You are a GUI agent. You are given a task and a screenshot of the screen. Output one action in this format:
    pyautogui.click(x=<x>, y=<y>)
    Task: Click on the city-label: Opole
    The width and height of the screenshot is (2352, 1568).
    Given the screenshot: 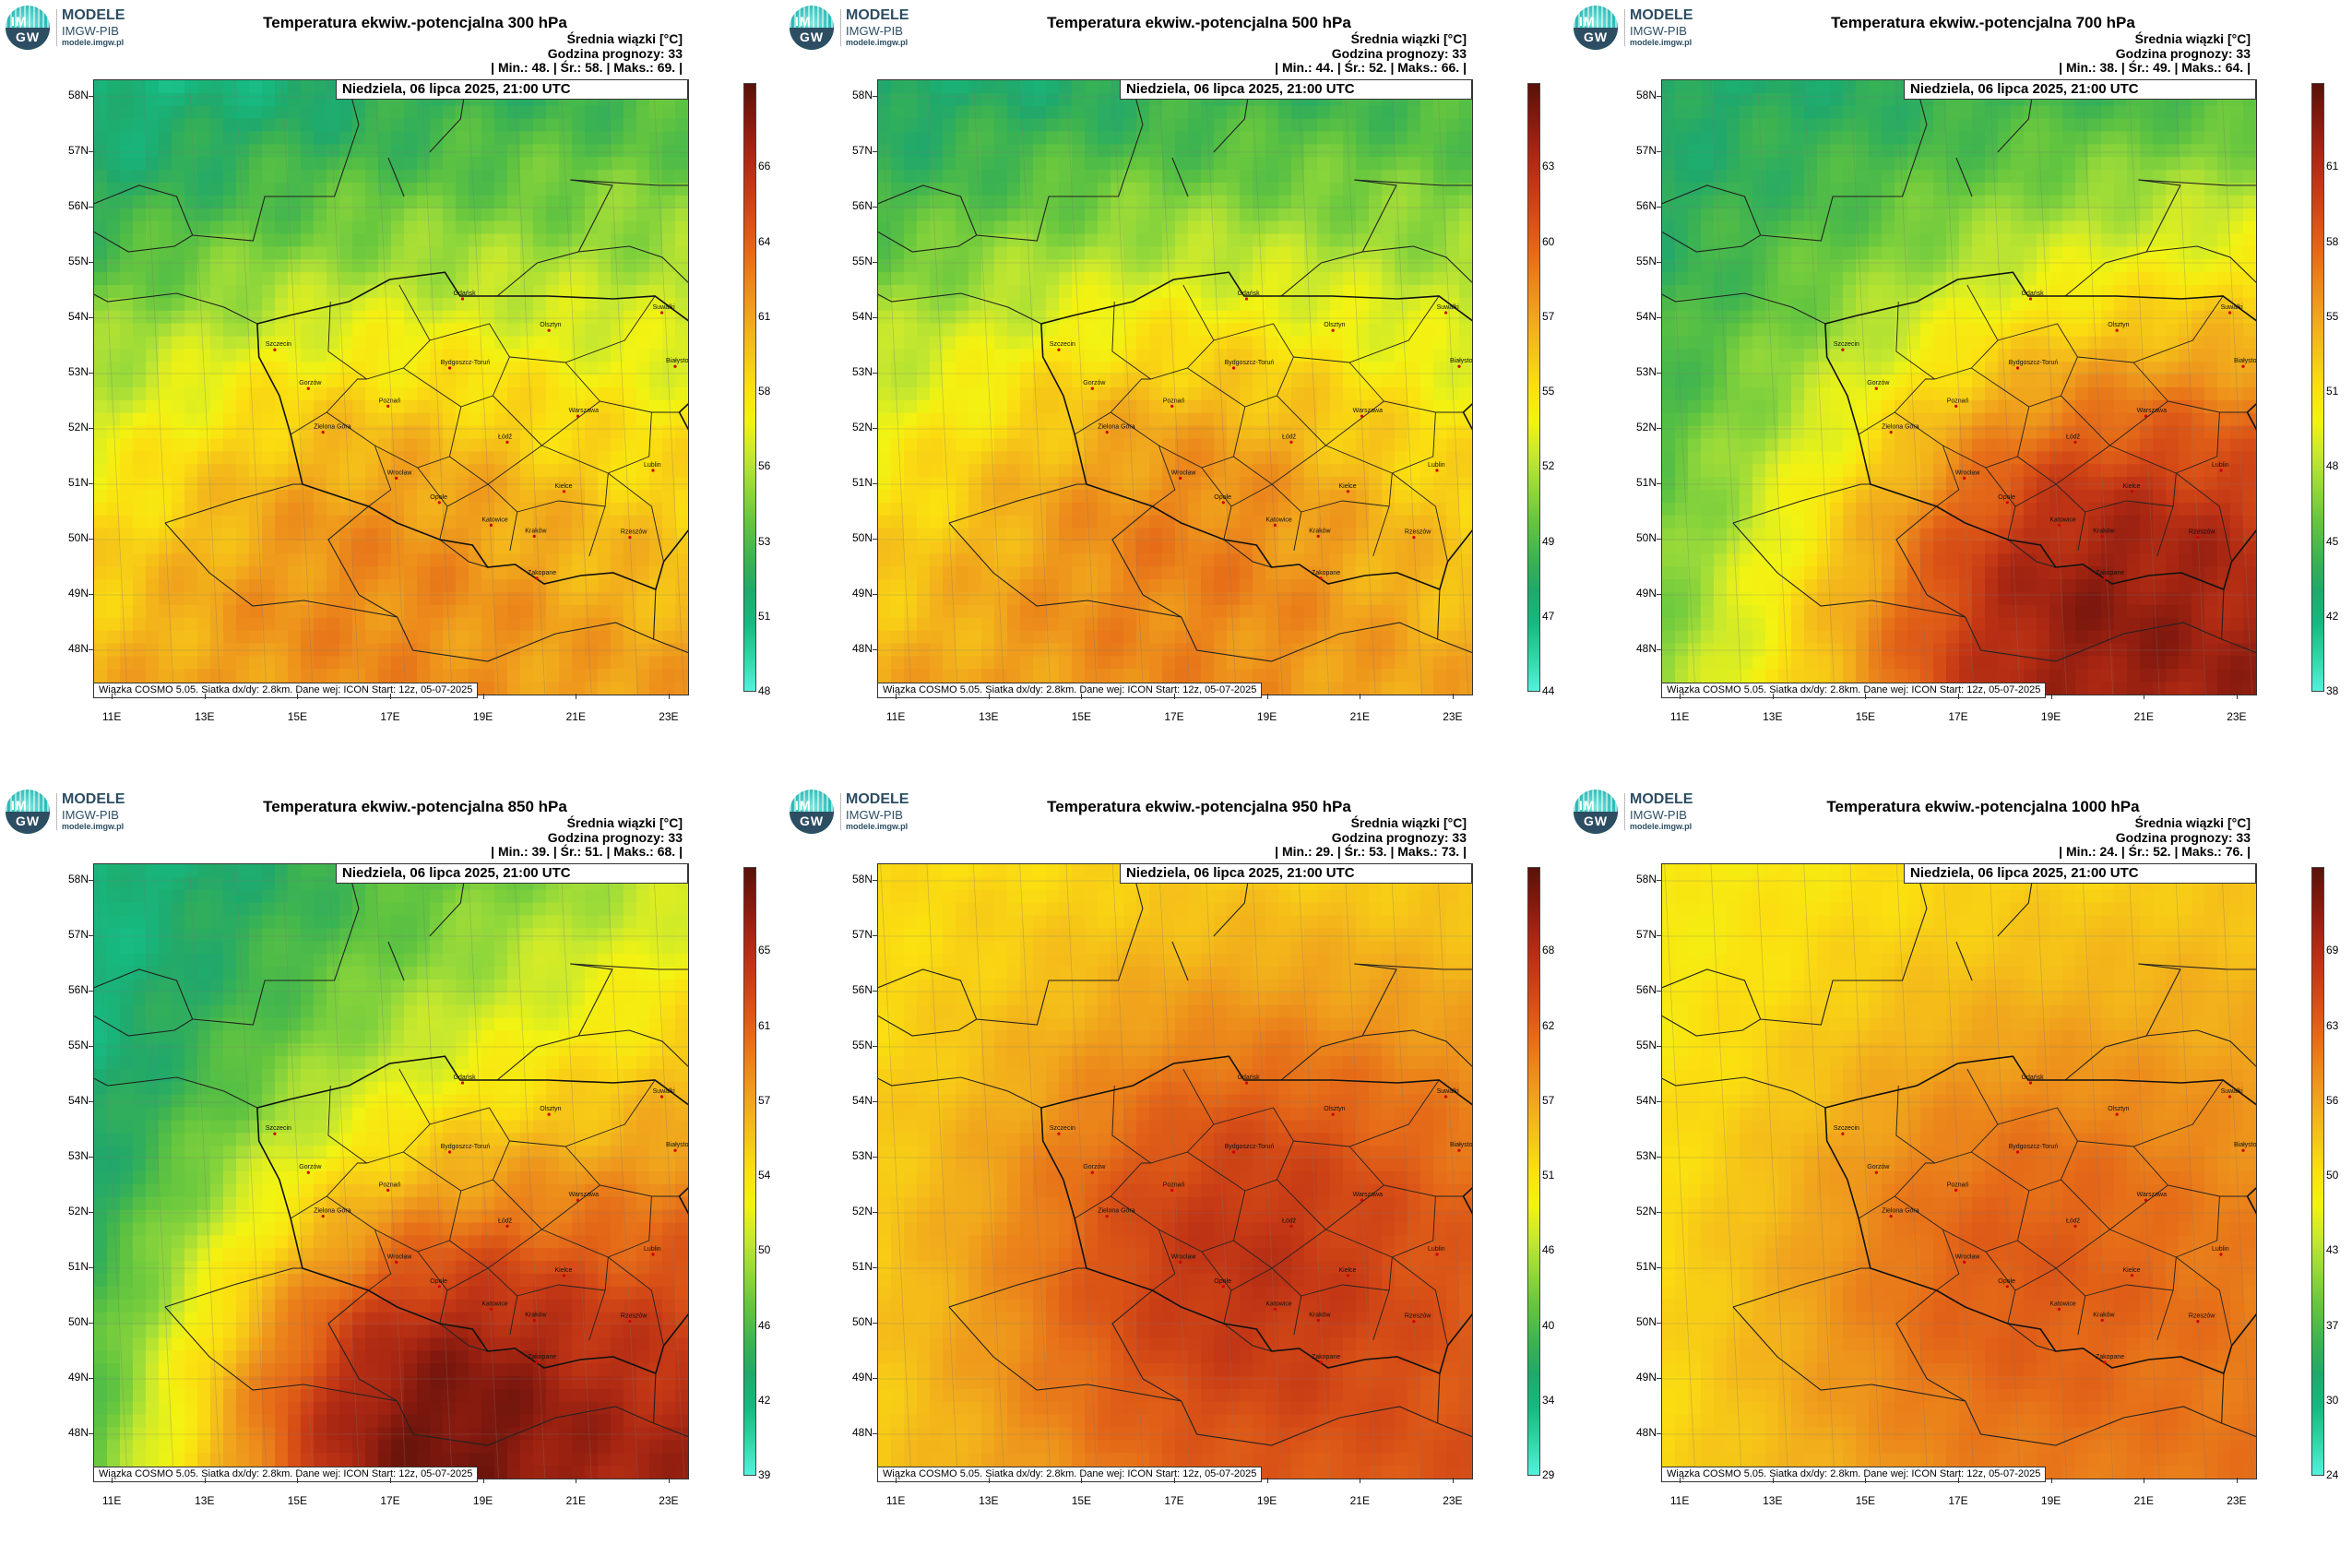 What is the action you would take?
    pyautogui.click(x=438, y=1281)
    